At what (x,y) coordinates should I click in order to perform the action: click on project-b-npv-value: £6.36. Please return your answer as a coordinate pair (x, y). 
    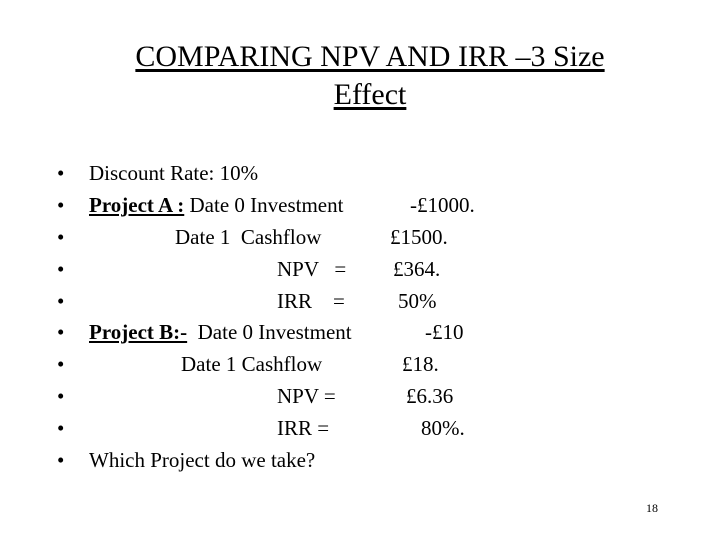
    Looking at the image, I should click on (430, 396).